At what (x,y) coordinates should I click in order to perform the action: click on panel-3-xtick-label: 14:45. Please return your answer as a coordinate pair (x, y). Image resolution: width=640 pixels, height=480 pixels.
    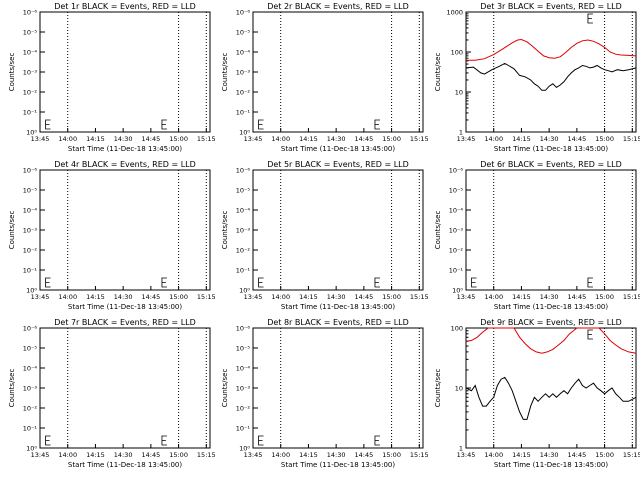
    Looking at the image, I should click on (577, 139).